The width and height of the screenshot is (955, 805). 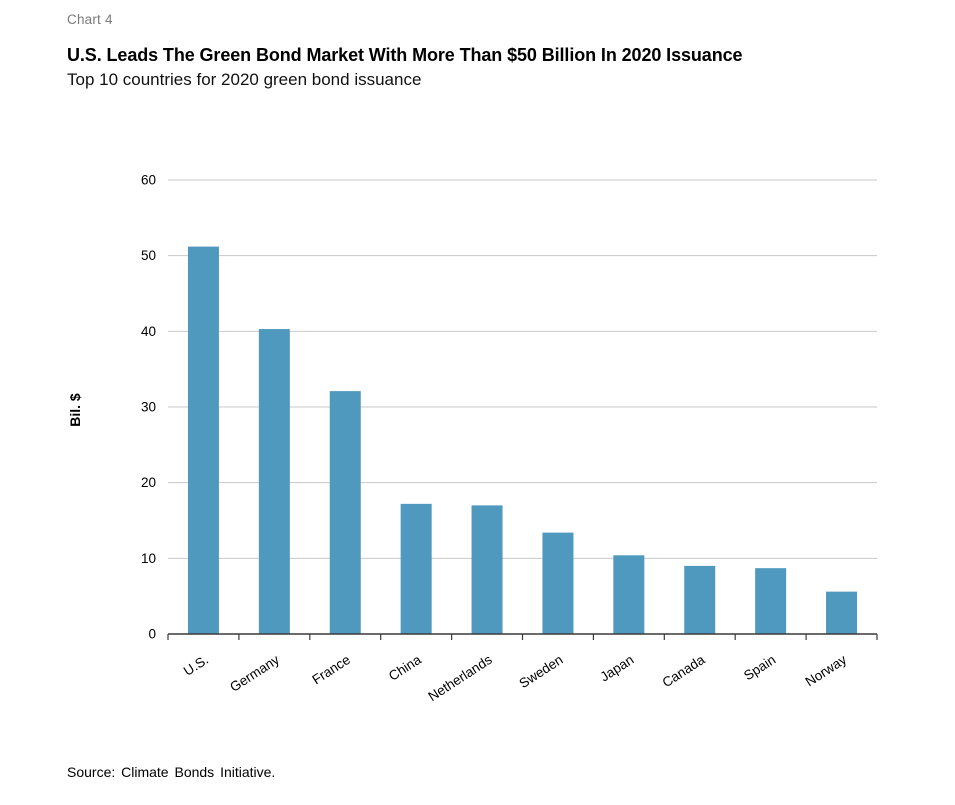 What do you see at coordinates (345, 512) in the screenshot?
I see `bar-france` at bounding box center [345, 512].